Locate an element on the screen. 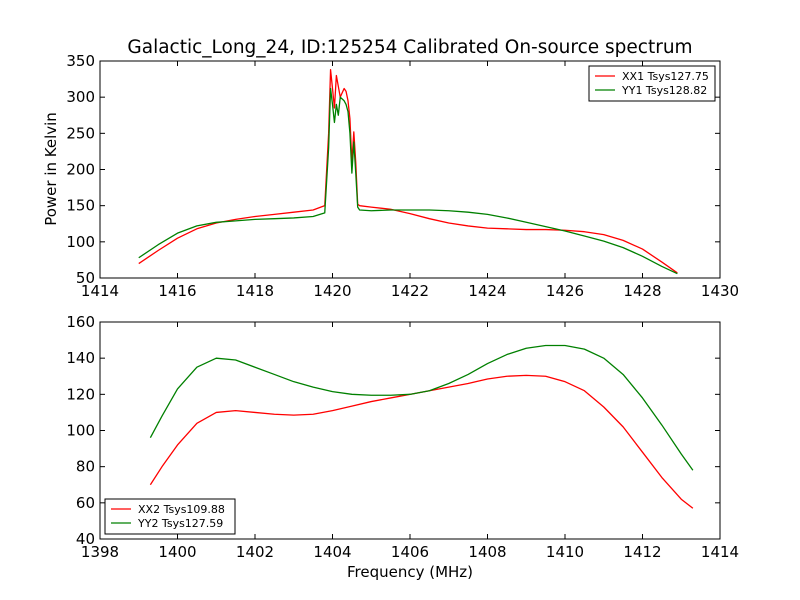  bottom-chart-y-tick-label: 100 is located at coordinates (80, 431).